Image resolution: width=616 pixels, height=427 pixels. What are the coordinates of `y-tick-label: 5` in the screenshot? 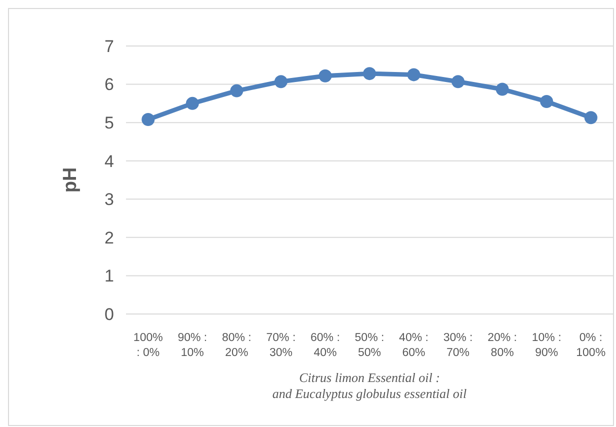 It's located at (109, 123).